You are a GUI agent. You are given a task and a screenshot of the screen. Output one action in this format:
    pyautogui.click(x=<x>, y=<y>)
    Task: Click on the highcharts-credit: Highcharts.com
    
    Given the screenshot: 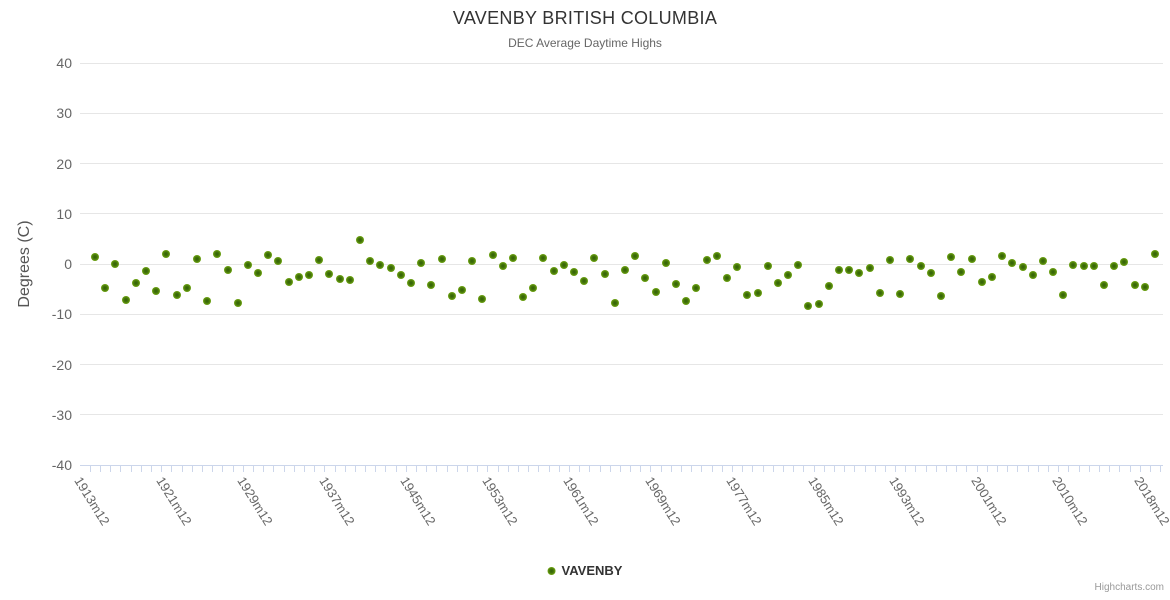 What is the action you would take?
    pyautogui.click(x=1129, y=587)
    